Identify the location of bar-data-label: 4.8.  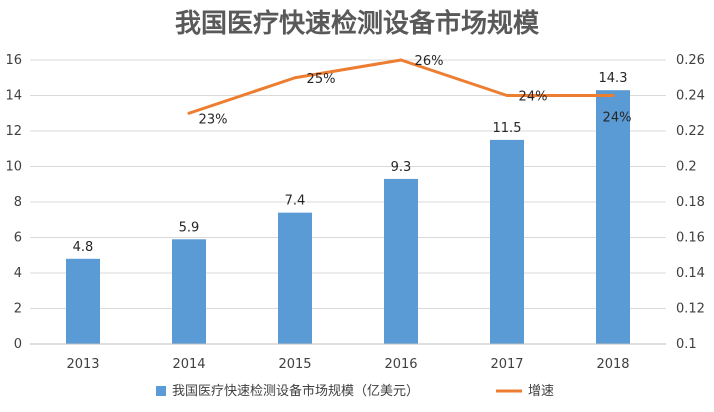
(83, 247).